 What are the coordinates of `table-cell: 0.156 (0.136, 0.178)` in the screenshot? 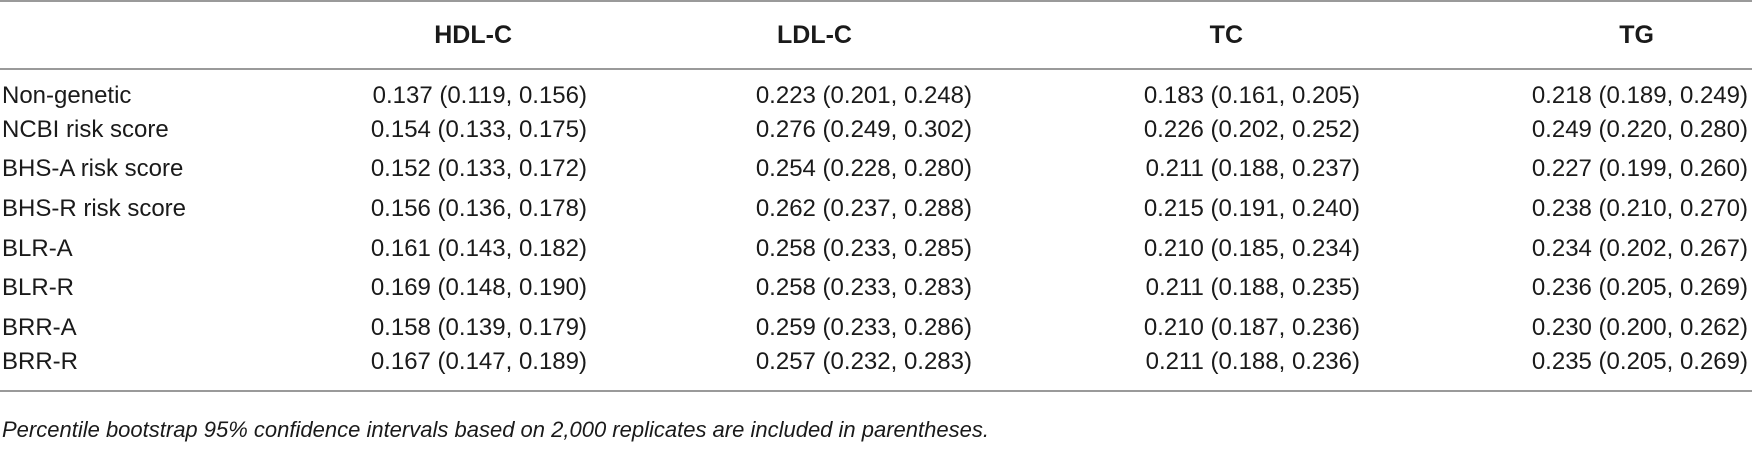 It's located at (478, 208).